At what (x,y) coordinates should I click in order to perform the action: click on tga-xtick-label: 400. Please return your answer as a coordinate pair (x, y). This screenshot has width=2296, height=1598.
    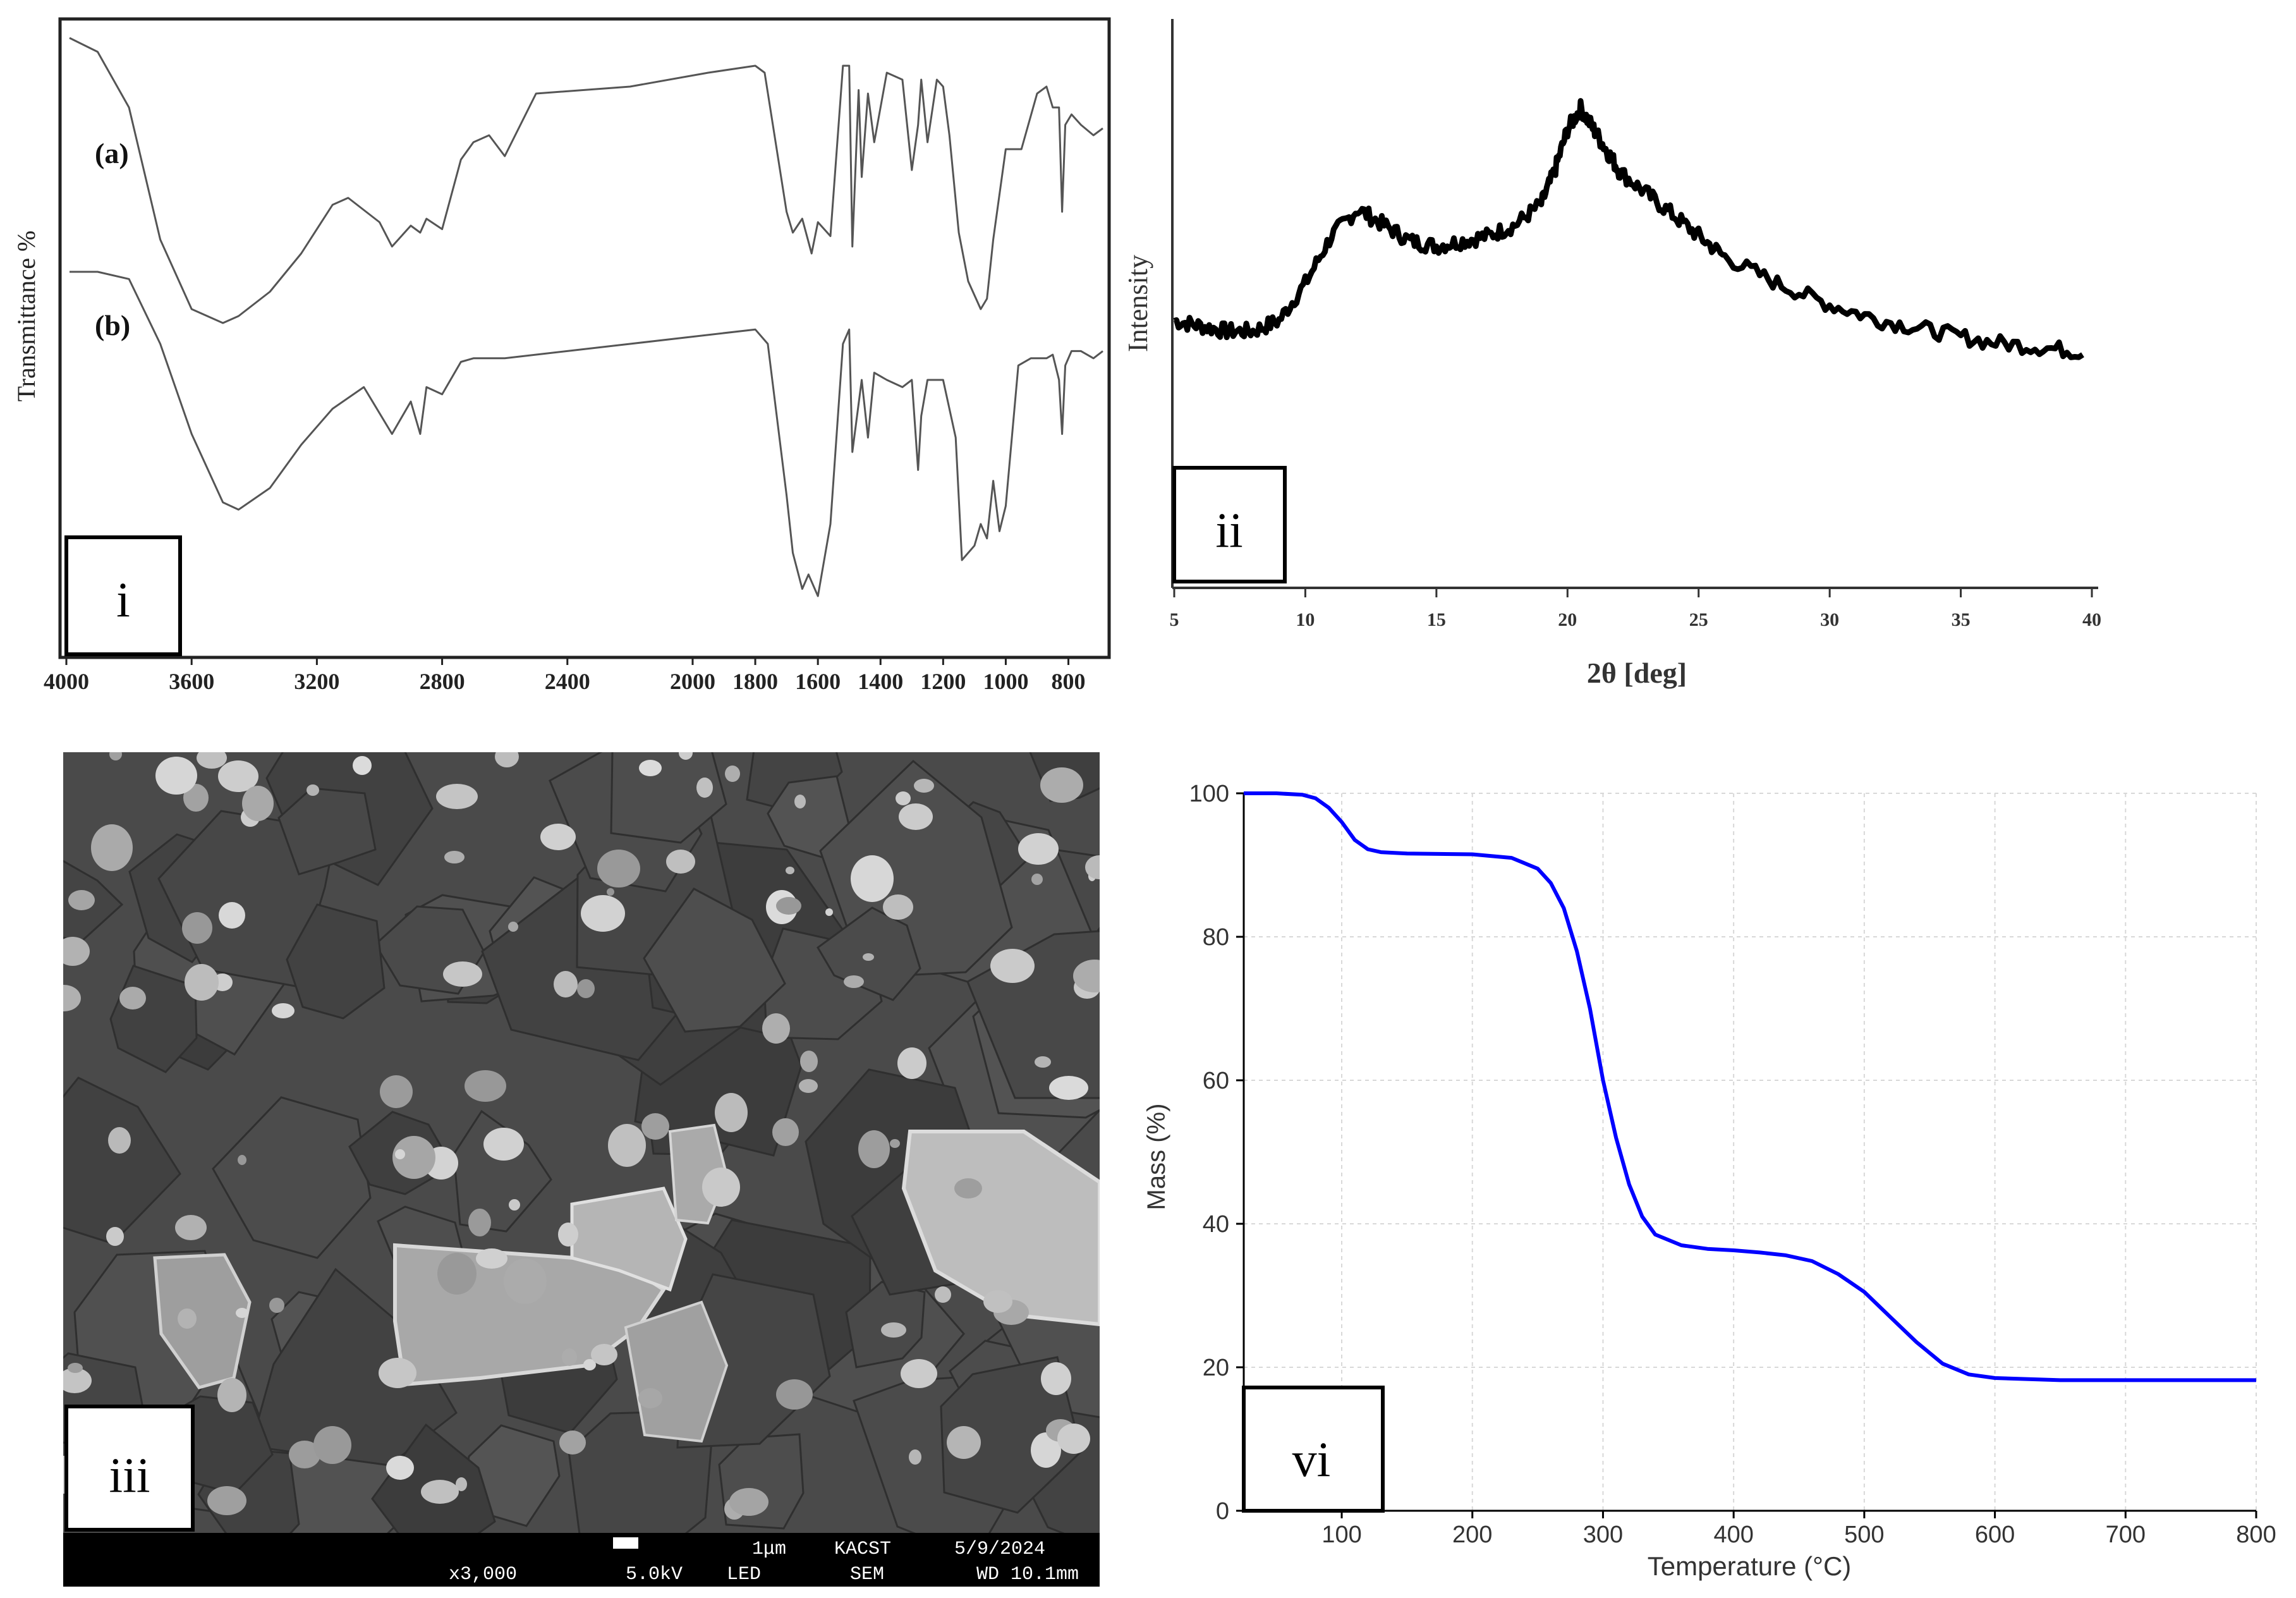
    Looking at the image, I should click on (1733, 1535).